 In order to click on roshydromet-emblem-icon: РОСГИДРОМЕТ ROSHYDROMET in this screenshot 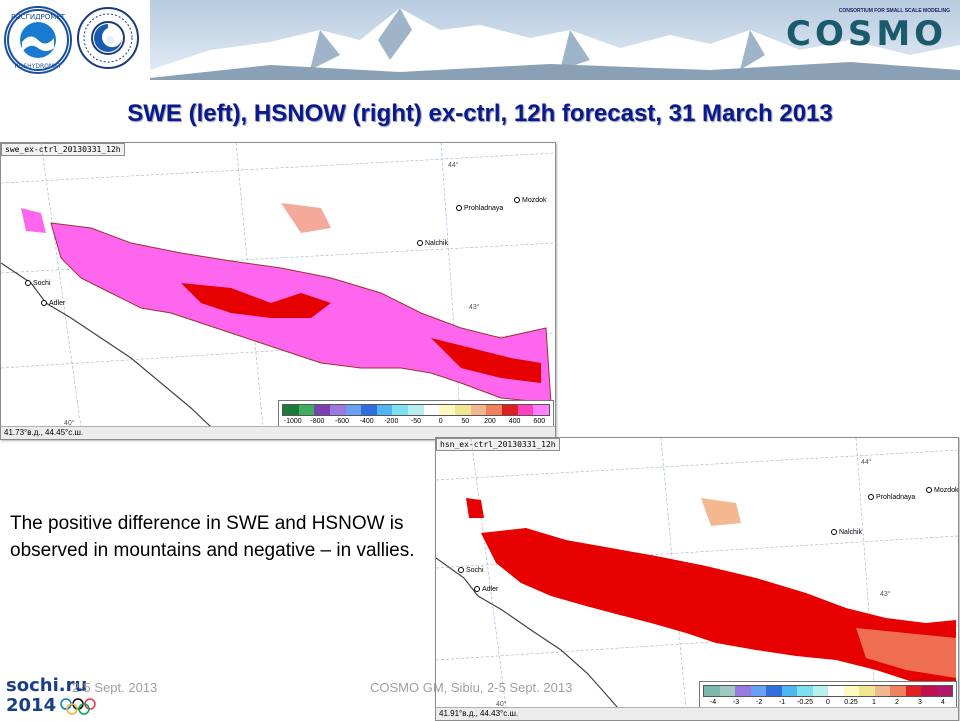, I will do `click(38, 40)`.